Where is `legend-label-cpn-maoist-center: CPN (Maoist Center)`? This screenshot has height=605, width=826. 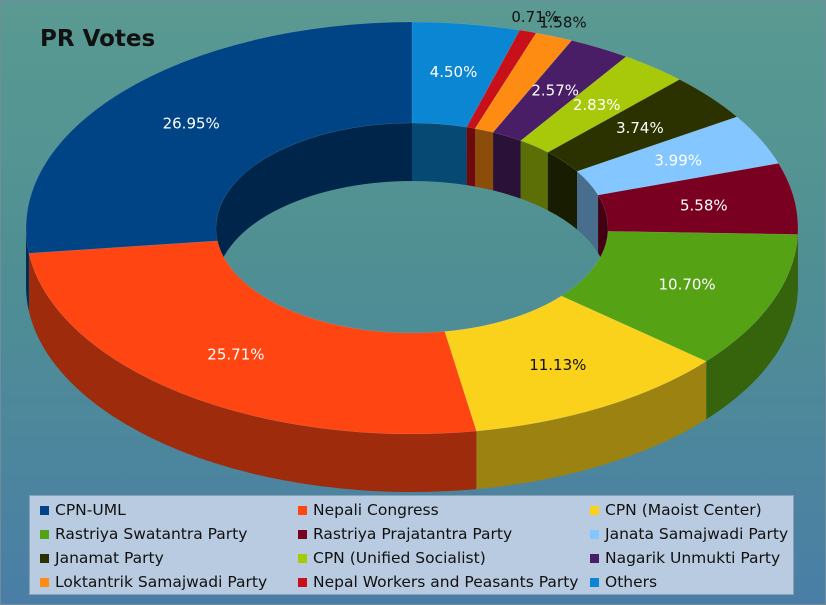
legend-label-cpn-maoist-center: CPN (Maoist Center) is located at coordinates (683, 510).